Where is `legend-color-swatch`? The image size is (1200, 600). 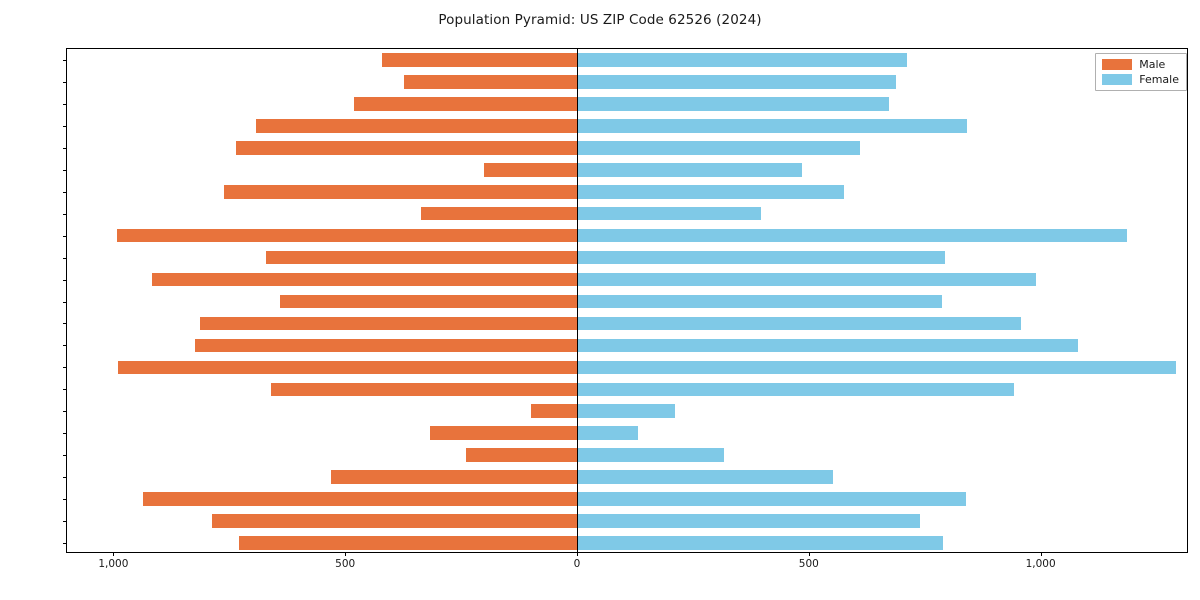 legend-color-swatch is located at coordinates (1117, 79).